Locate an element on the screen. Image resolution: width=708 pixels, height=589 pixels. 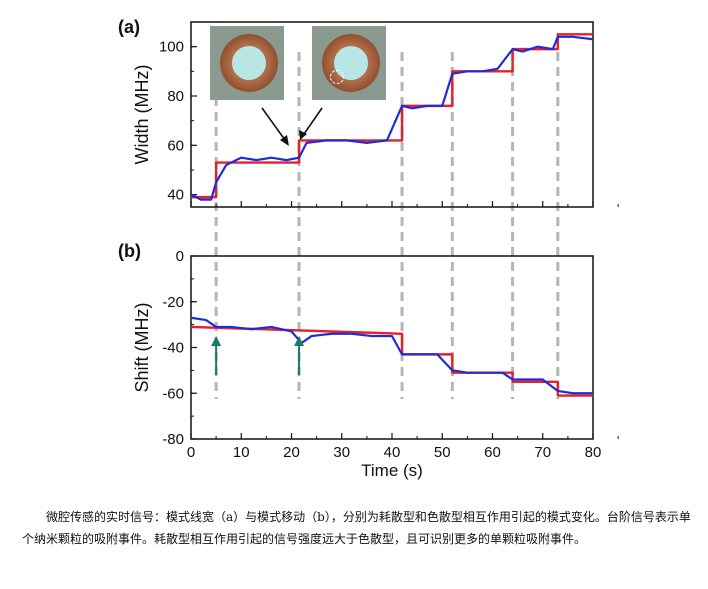
y-tick-label: -60 is located at coordinates (173, 393).